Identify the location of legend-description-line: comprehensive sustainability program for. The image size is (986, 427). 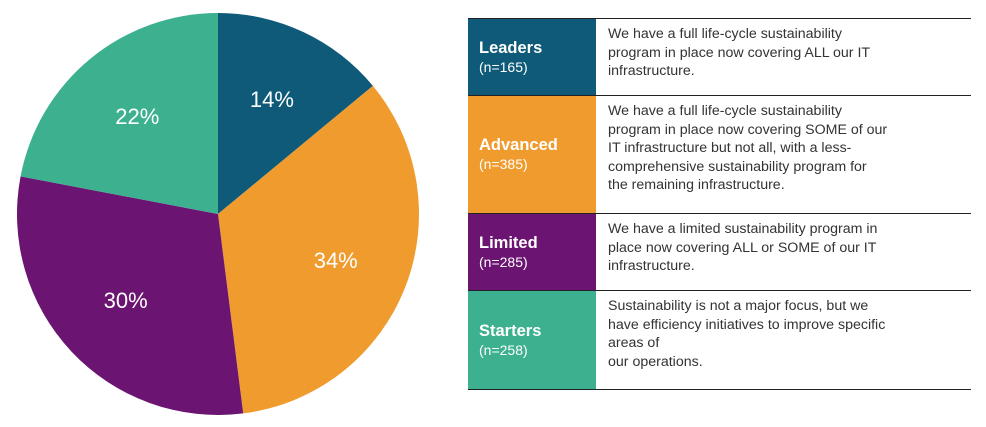
(737, 166).